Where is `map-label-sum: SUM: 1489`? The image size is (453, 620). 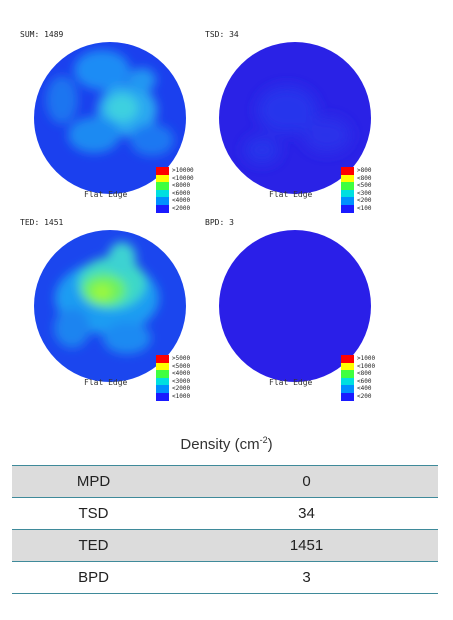 map-label-sum: SUM: 1489 is located at coordinates (42, 34).